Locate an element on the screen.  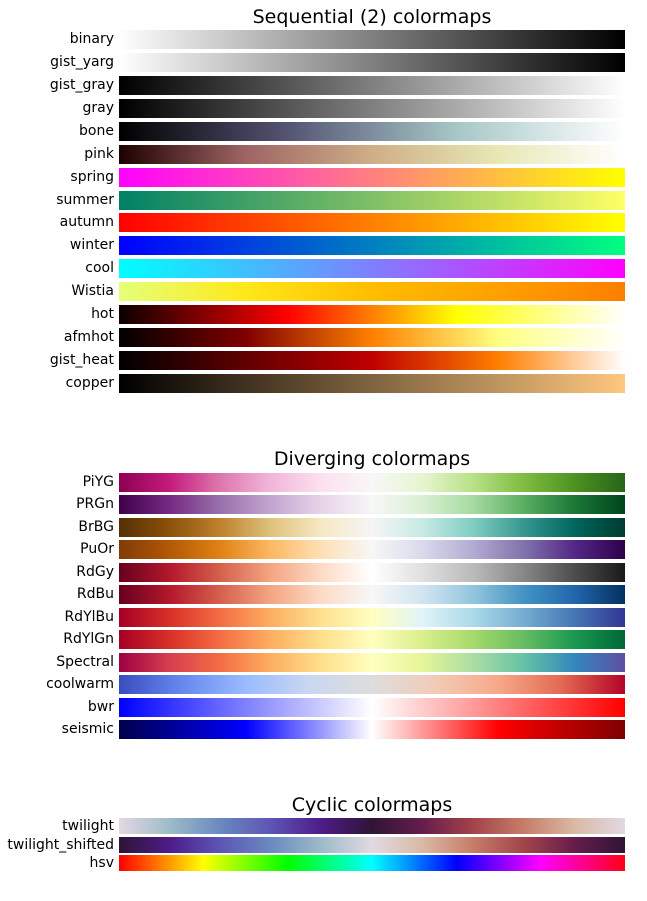
colormap-label: hot is located at coordinates (102, 314).